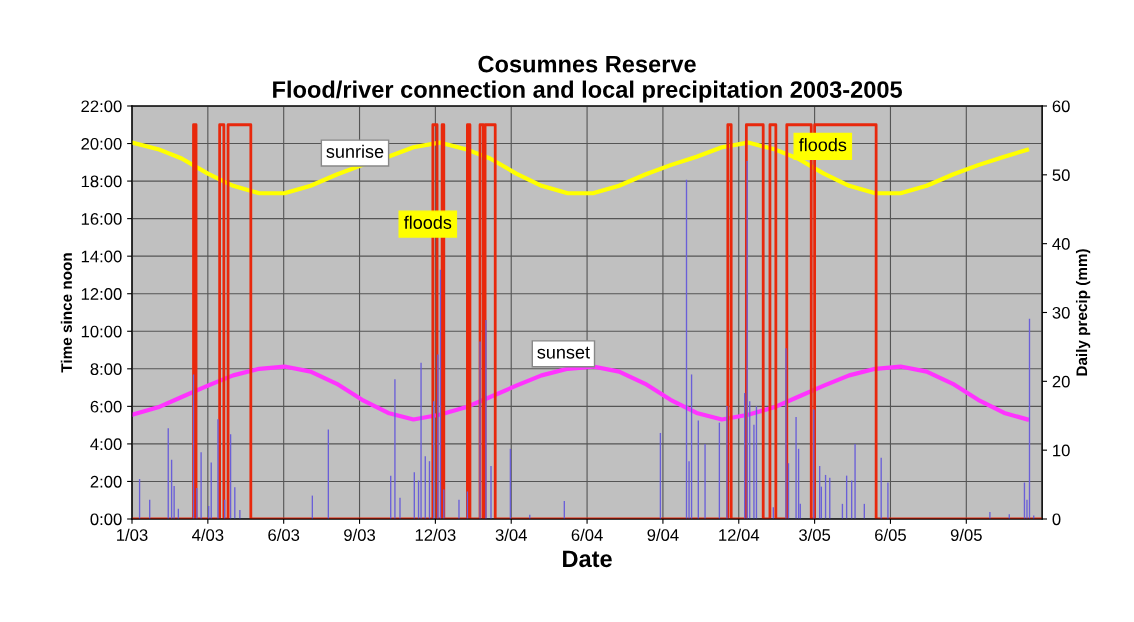 This screenshot has width=1134, height=622. Describe the element at coordinates (739, 534) in the screenshot. I see `x-tick-label: 12/04` at that location.